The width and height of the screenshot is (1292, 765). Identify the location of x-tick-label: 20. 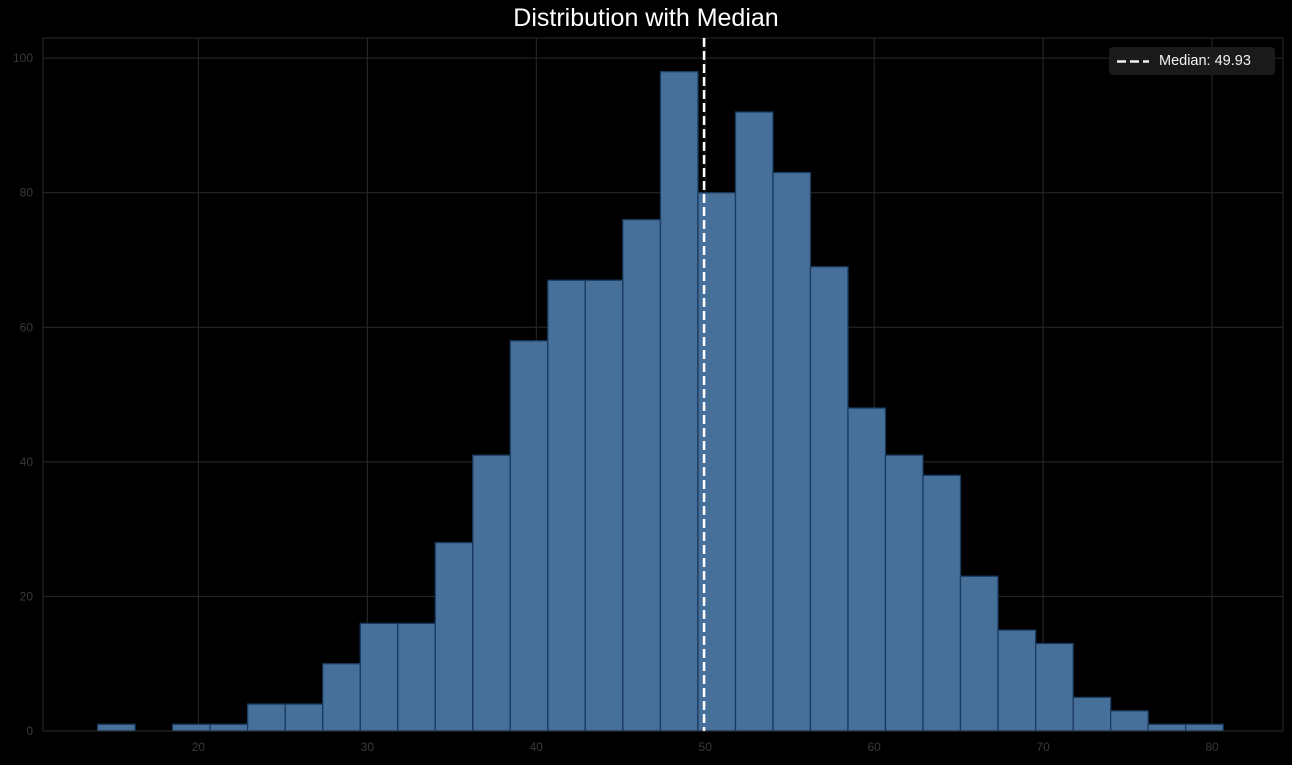
(199, 747).